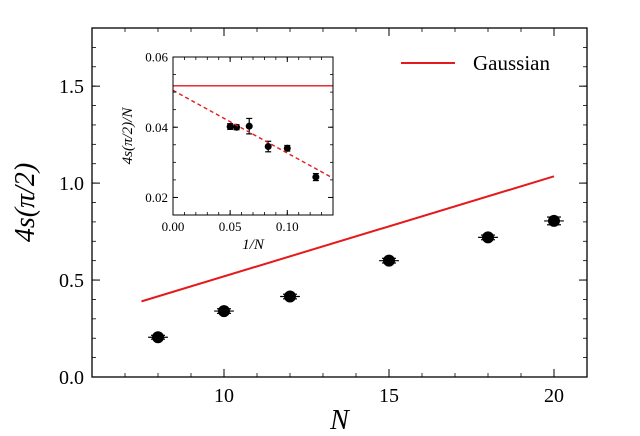  What do you see at coordinates (511, 63) in the screenshot?
I see `legend-gaussian-label: Gaussian` at bounding box center [511, 63].